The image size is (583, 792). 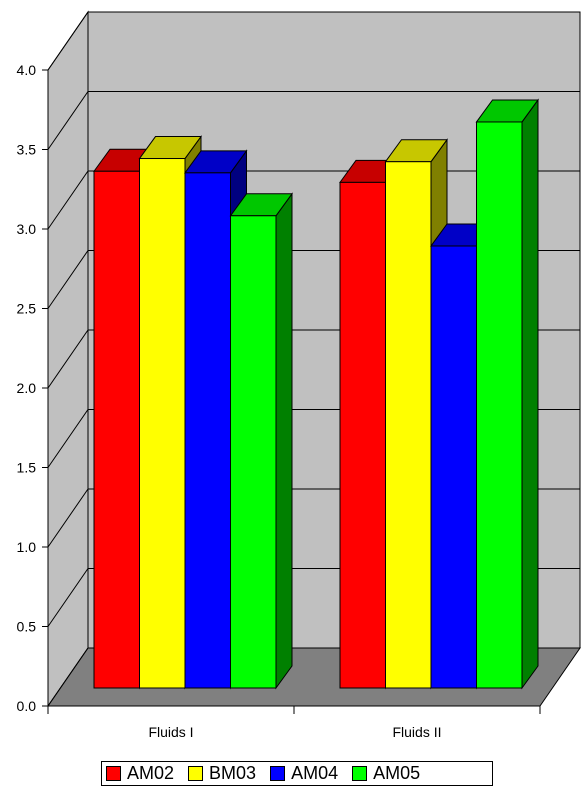 What do you see at coordinates (170, 732) in the screenshot?
I see `x-category-label: Fluids I` at bounding box center [170, 732].